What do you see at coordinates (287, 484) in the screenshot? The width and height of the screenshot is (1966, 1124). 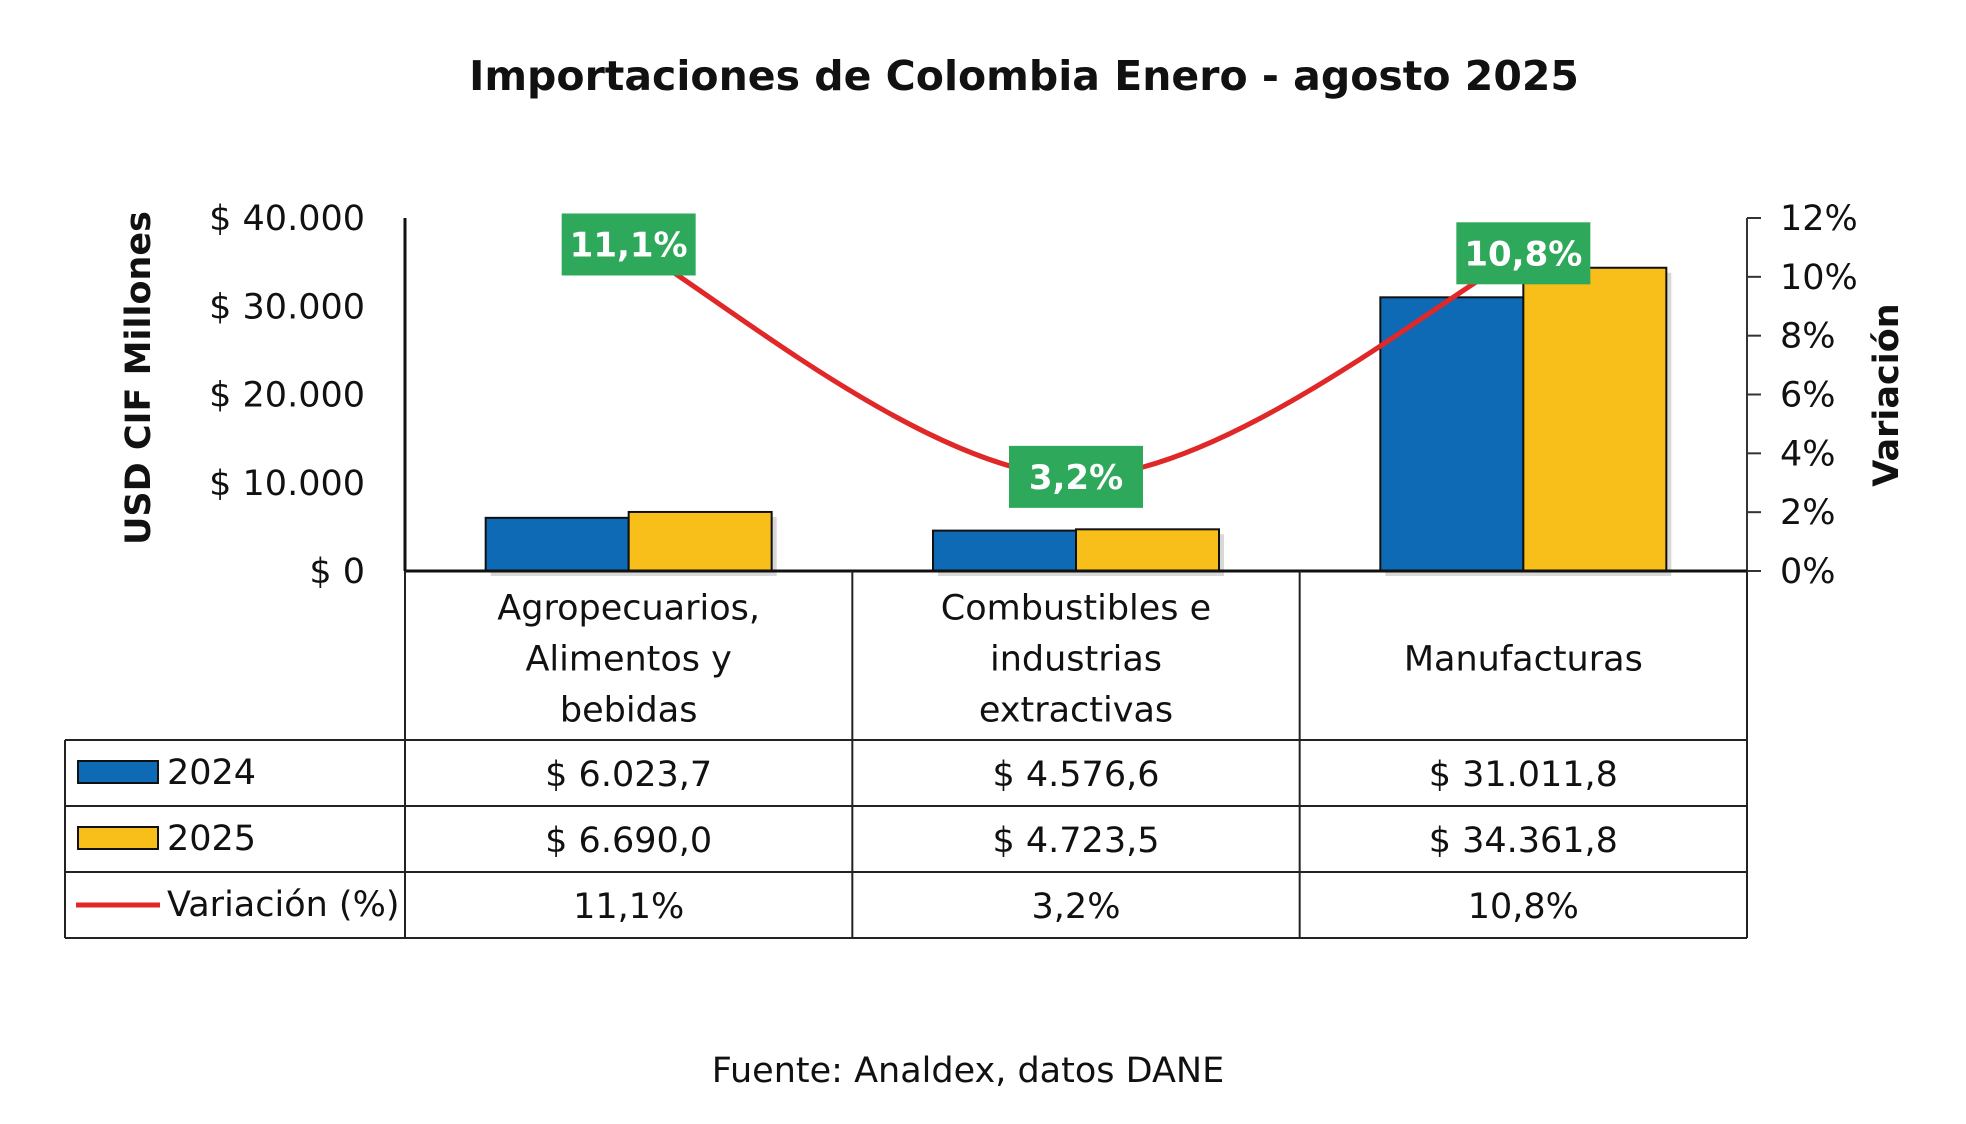 I see `y-tick-label: $ 10.000` at bounding box center [287, 484].